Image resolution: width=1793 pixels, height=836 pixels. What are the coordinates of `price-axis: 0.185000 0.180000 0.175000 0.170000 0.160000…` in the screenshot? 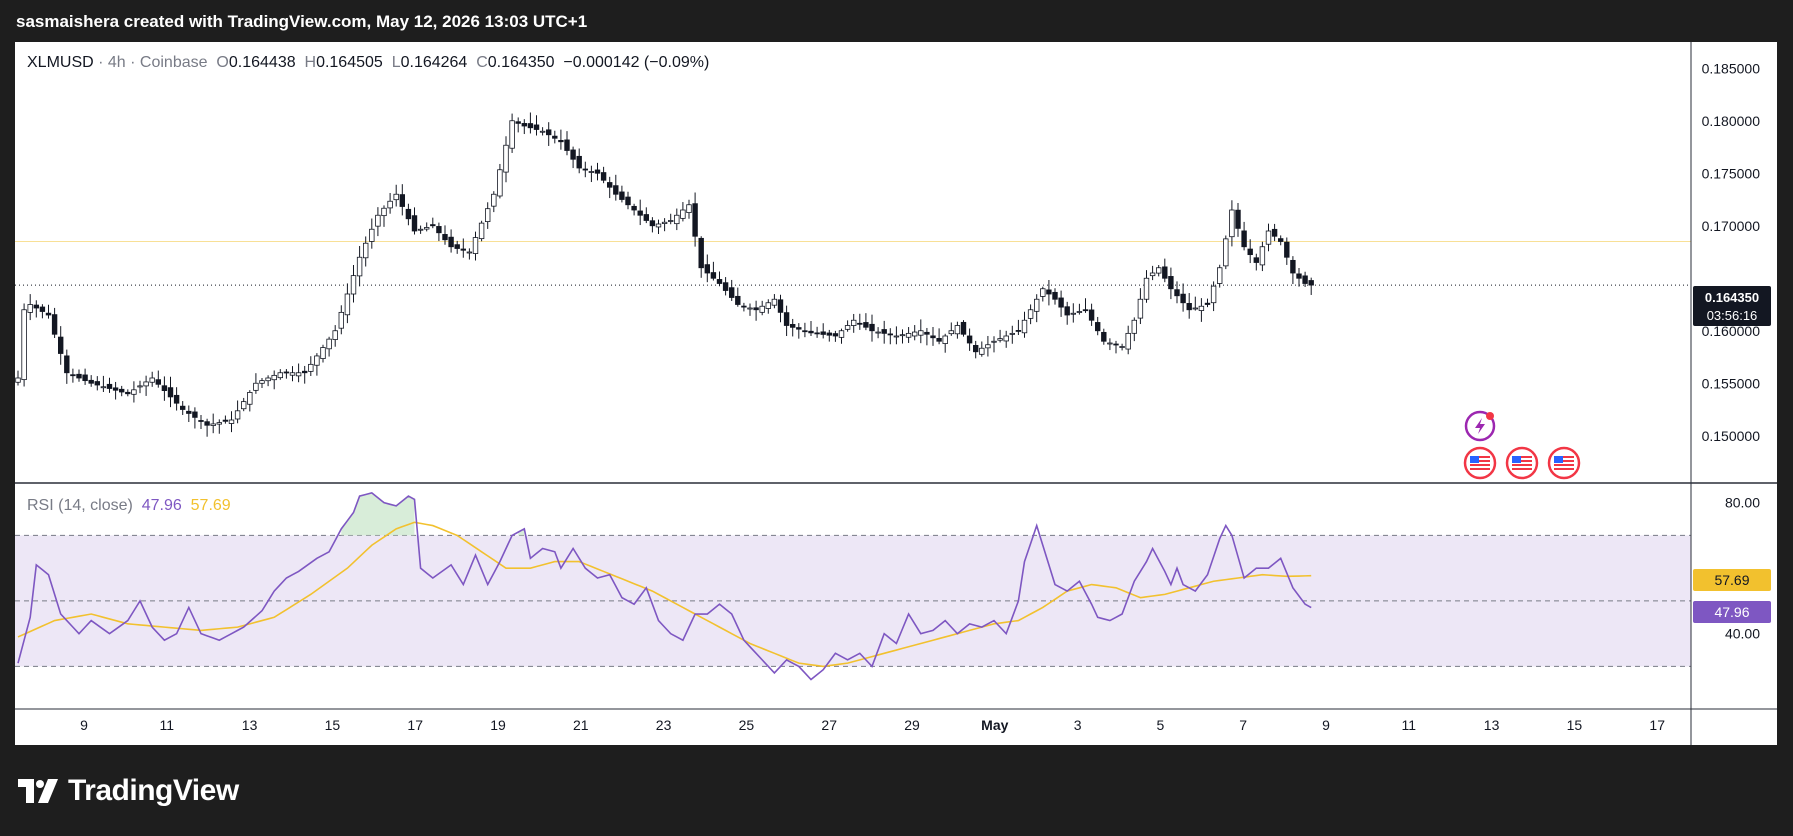 It's located at (1731, 252).